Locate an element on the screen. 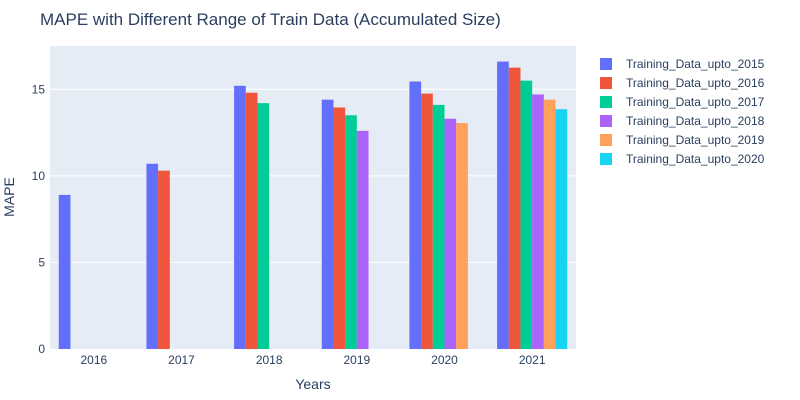 The width and height of the screenshot is (800, 400). bar-2018-training_data_upto_2016 is located at coordinates (251, 220).